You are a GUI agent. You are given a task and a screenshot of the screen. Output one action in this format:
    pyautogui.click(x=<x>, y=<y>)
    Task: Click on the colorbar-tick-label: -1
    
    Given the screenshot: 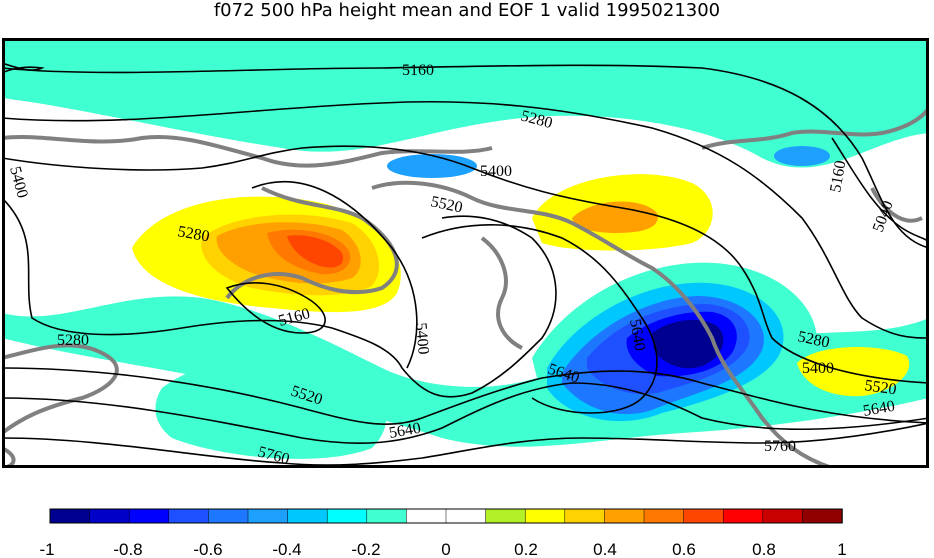 What is the action you would take?
    pyautogui.click(x=46, y=549)
    